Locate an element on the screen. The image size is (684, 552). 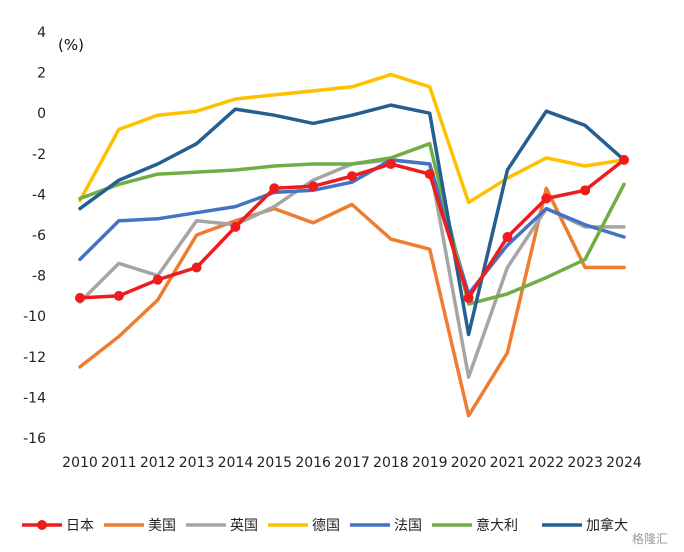
y-tick-label: -10 is located at coordinates (34, 317).